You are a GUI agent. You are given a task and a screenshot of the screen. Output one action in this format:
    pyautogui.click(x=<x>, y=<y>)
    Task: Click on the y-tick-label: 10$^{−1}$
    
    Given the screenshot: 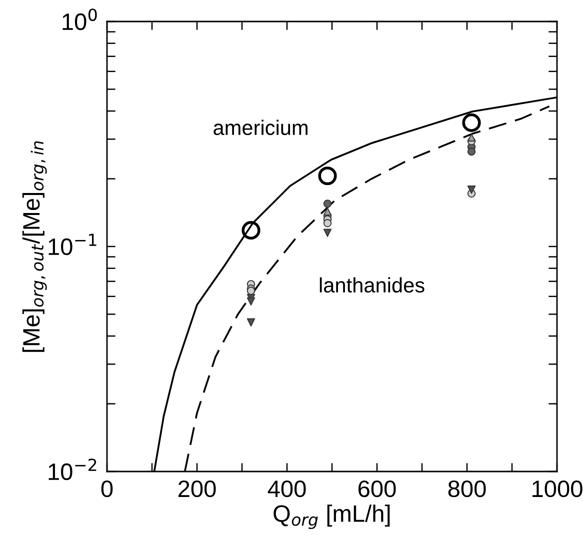 What is the action you would take?
    pyautogui.click(x=72, y=245)
    